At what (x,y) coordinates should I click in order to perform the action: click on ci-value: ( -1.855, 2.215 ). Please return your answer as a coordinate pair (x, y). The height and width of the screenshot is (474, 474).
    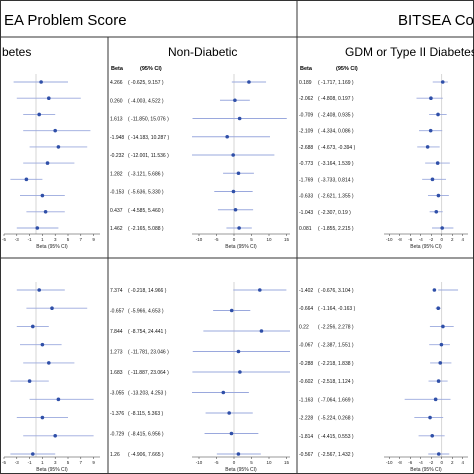
    Looking at the image, I should click on (336, 229).